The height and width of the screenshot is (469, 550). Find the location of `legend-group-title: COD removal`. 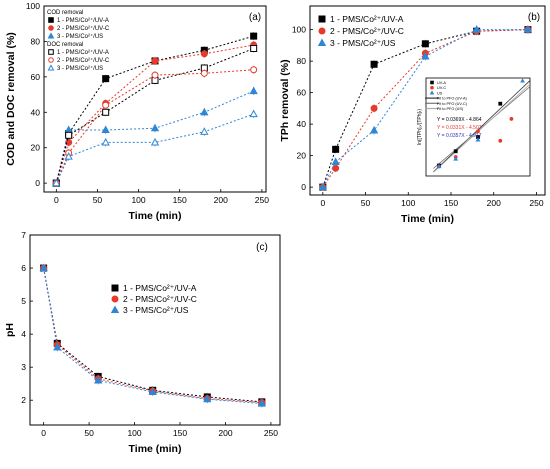

legend-group-title: COD removal is located at coordinates (65, 13).